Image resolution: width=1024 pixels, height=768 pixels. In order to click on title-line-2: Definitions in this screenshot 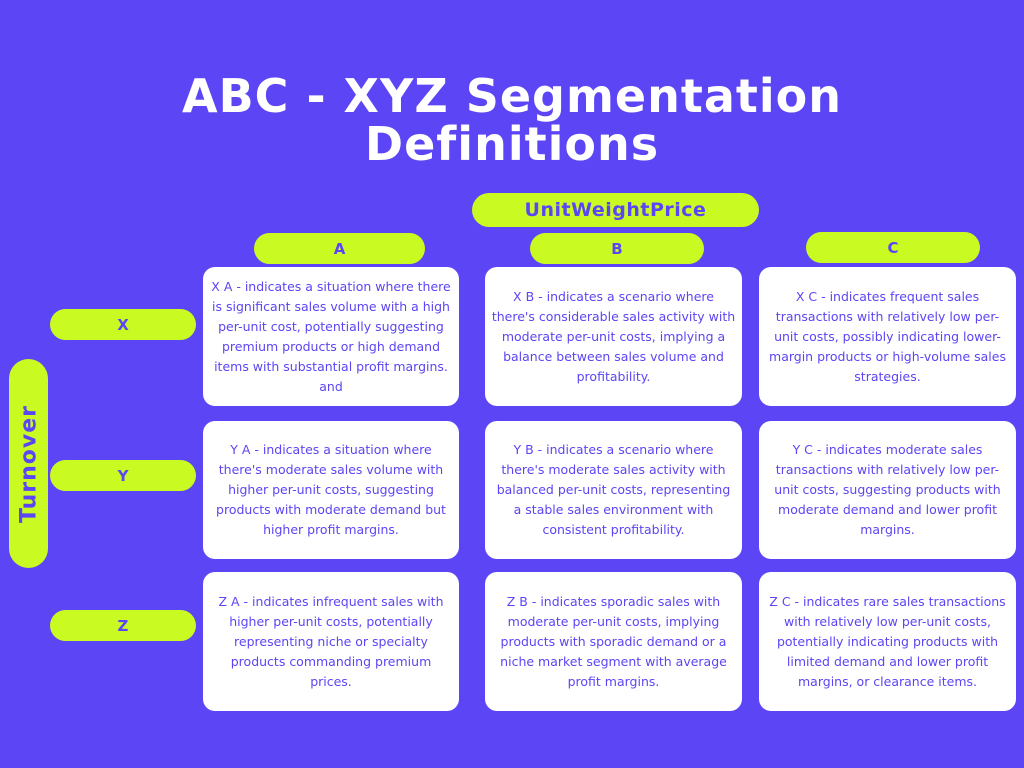, I will do `click(512, 144)`.